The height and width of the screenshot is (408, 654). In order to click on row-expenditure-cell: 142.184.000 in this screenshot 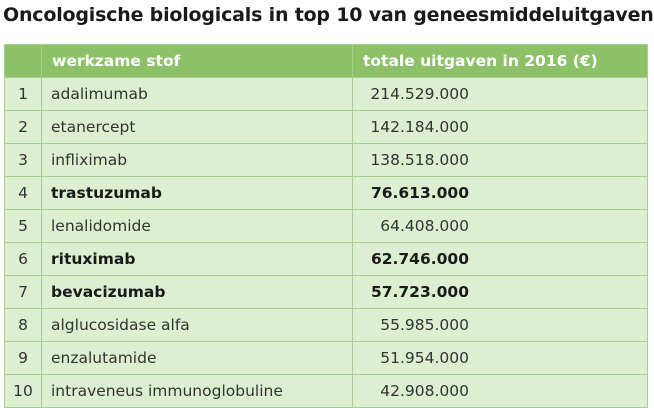, I will do `click(500, 127)`.